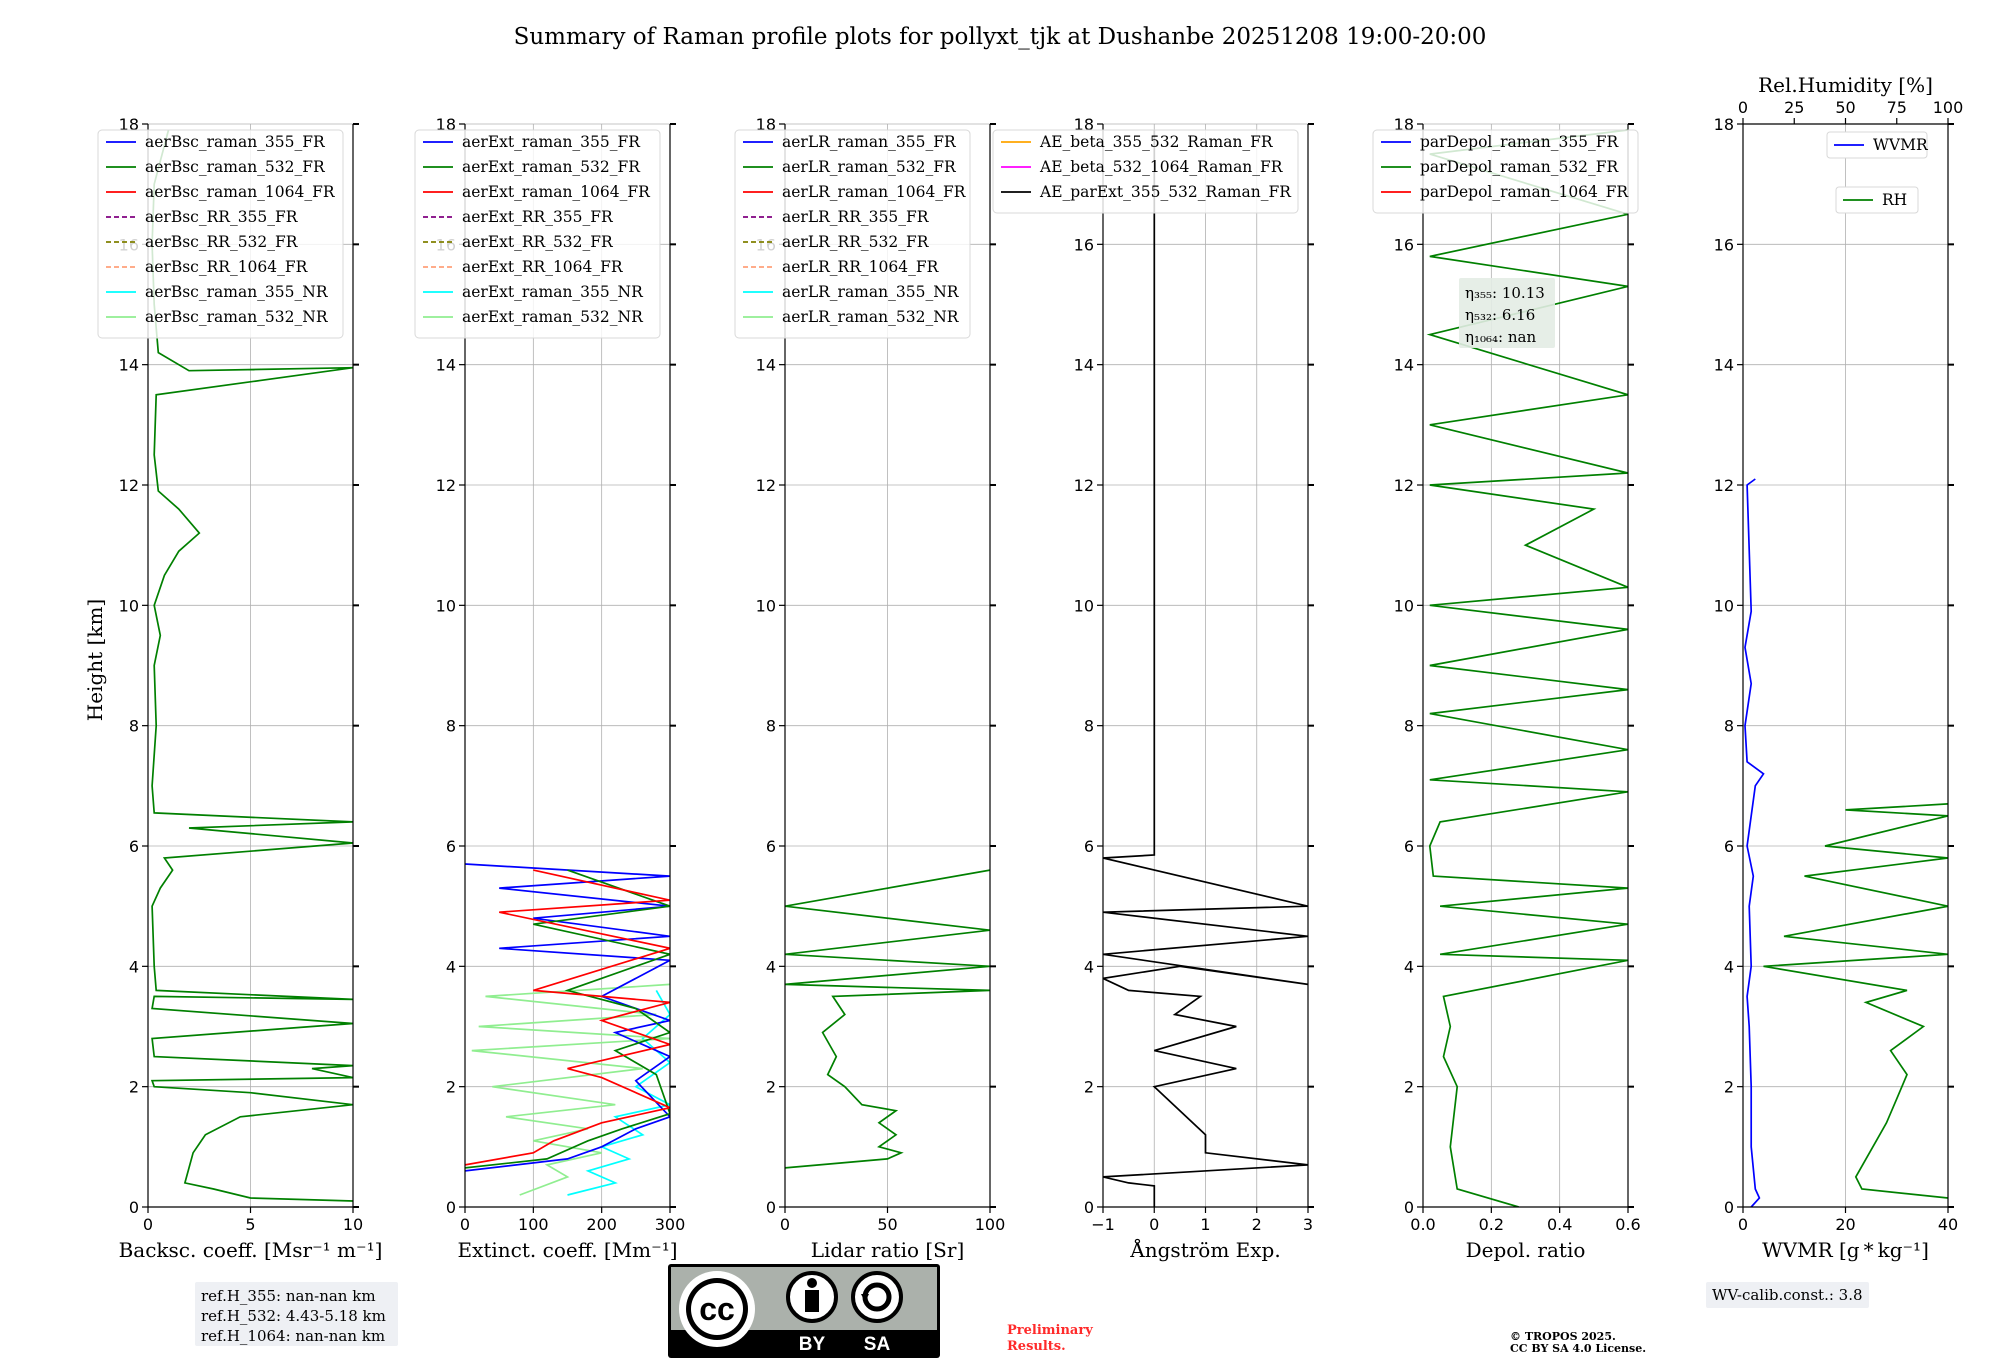 This screenshot has height=1360, width=2000. Describe the element at coordinates (1845, 85) in the screenshot. I see `top-axis-label: Rel.Humidity [%]` at that location.